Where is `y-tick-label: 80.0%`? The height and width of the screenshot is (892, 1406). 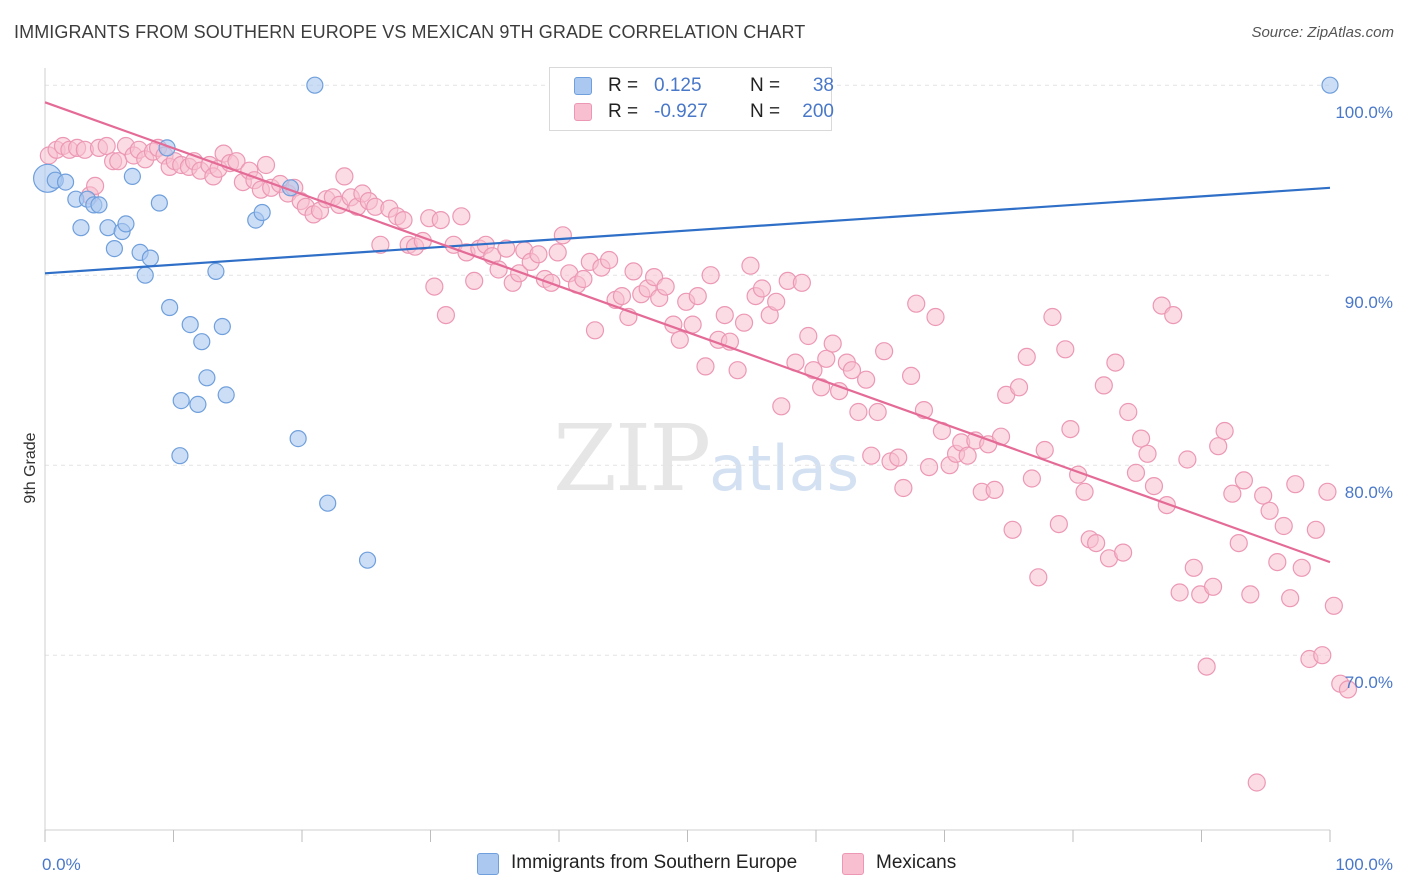 y-tick-label: 80.0% is located at coordinates (1369, 492).